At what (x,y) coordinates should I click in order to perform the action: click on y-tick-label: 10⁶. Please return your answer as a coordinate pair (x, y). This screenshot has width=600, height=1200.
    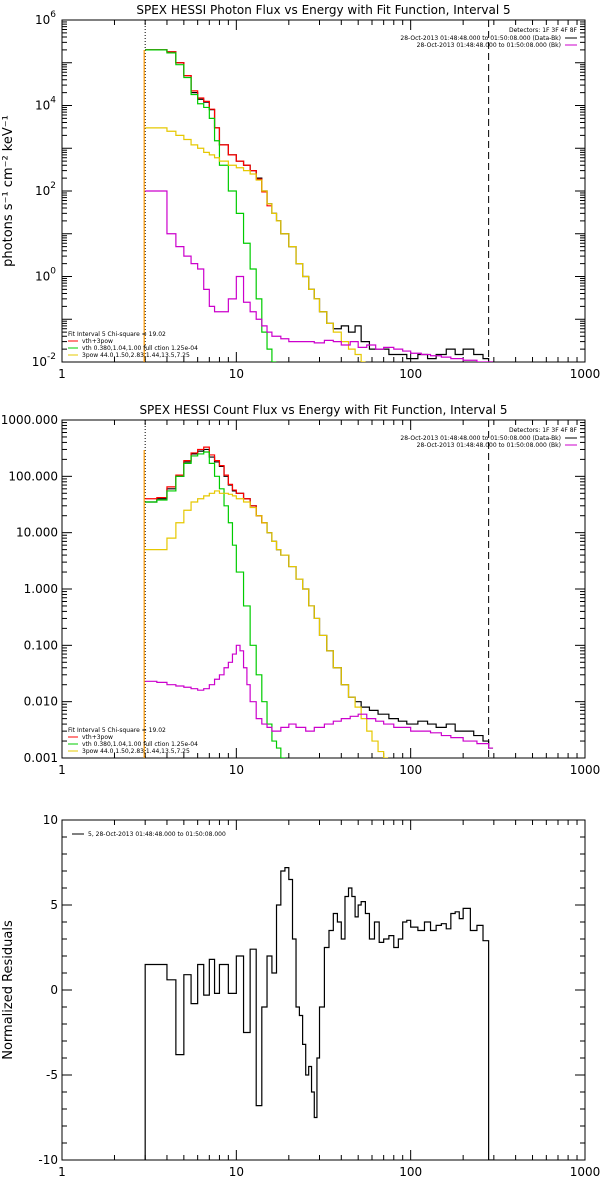
    Looking at the image, I should click on (45, 18).